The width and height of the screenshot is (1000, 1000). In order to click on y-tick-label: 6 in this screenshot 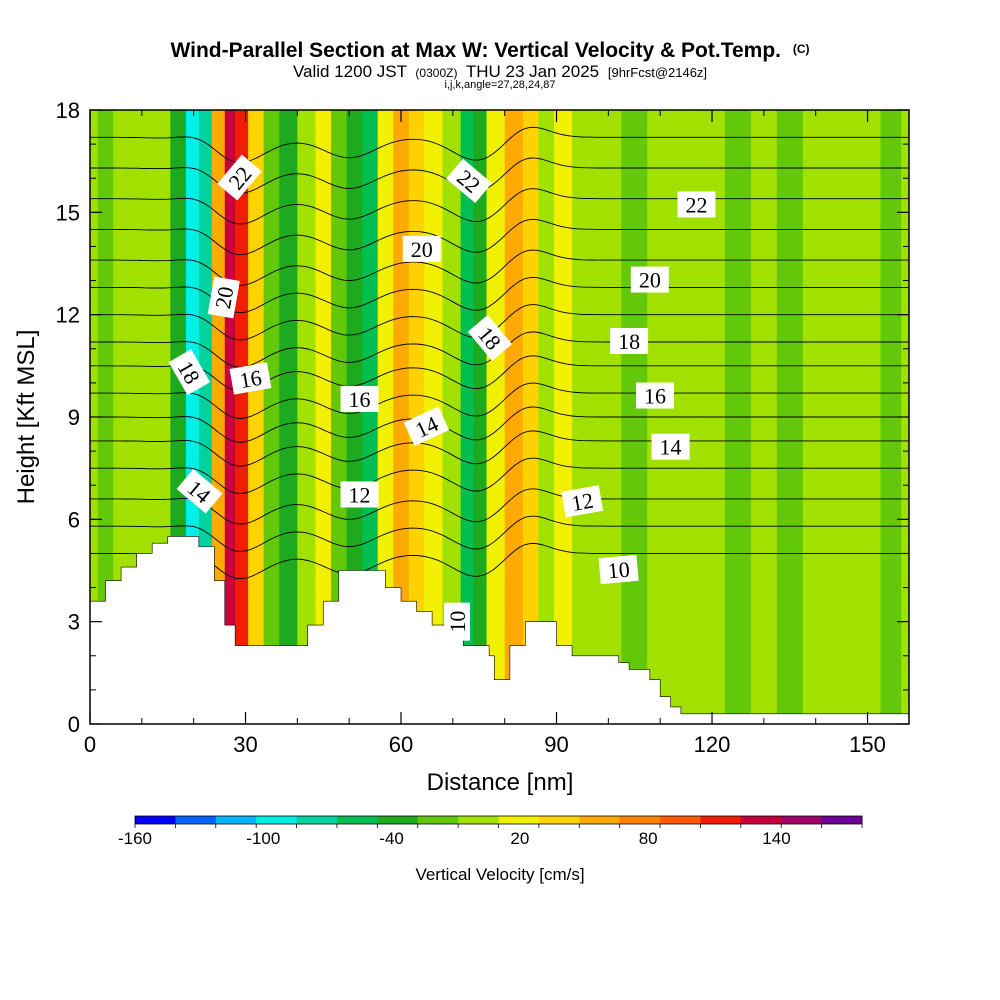, I will do `click(74, 519)`.